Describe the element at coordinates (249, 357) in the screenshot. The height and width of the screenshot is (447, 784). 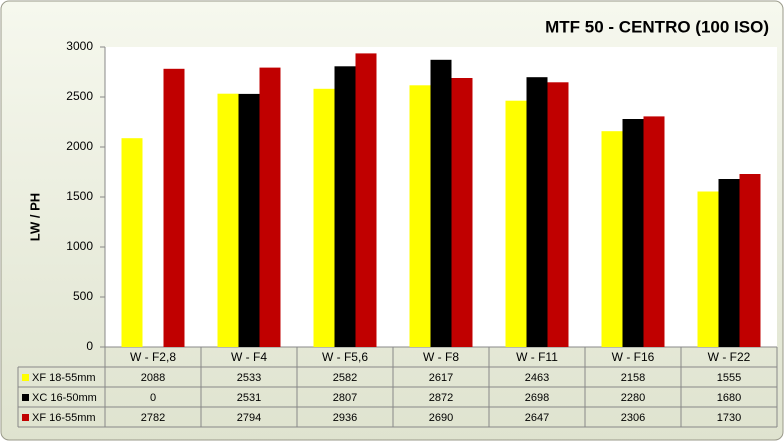
I see `x-tick-label: W - F4` at that location.